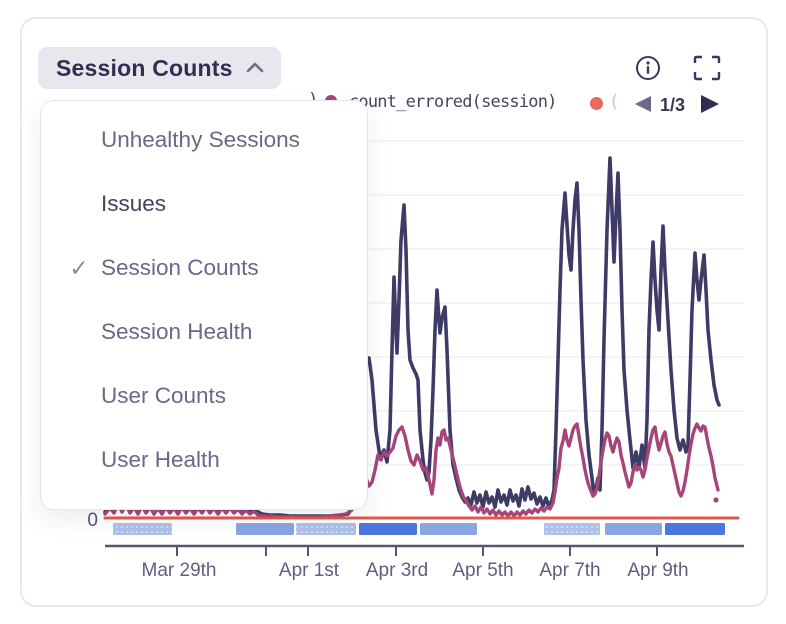 Image resolution: width=786 pixels, height=624 pixels. Describe the element at coordinates (160, 459) in the screenshot. I see `menu-item-label: User Health` at that location.